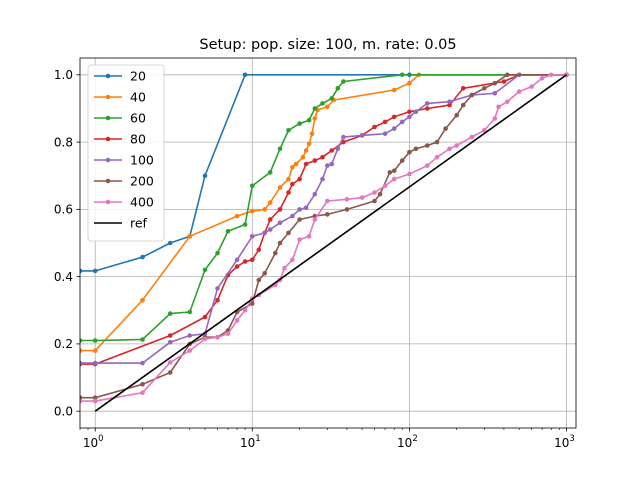  What do you see at coordinates (121, 223) in the screenshot?
I see `legend-item-ref: ref` at bounding box center [121, 223].